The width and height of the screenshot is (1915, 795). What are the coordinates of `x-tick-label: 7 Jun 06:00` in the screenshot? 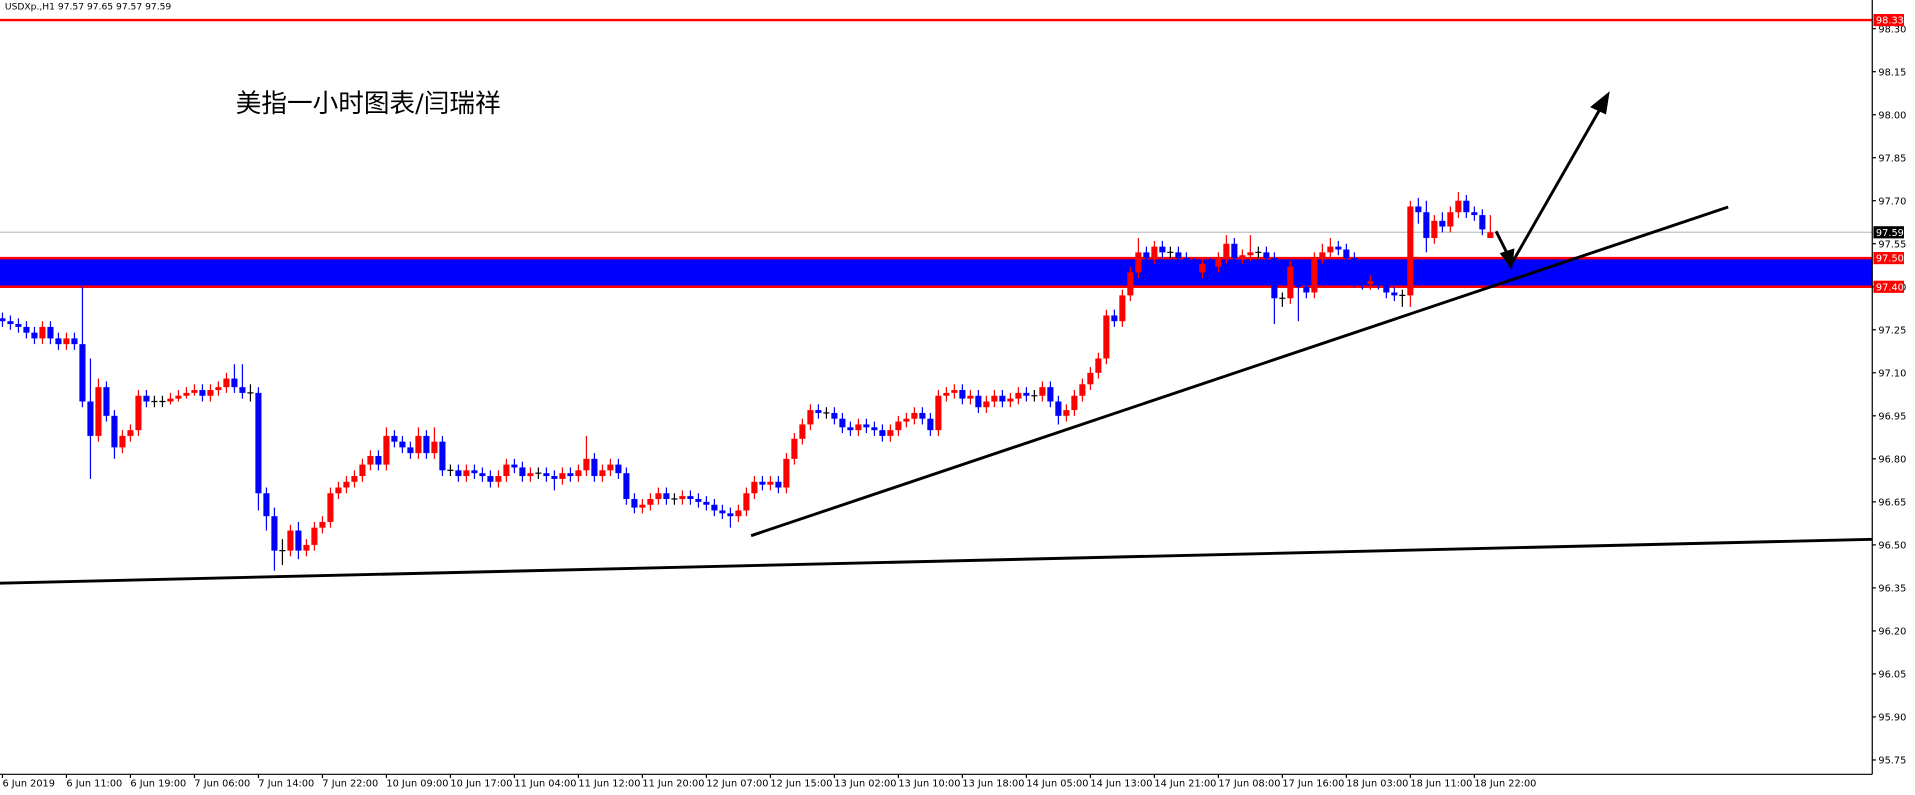 It's located at (222, 783).